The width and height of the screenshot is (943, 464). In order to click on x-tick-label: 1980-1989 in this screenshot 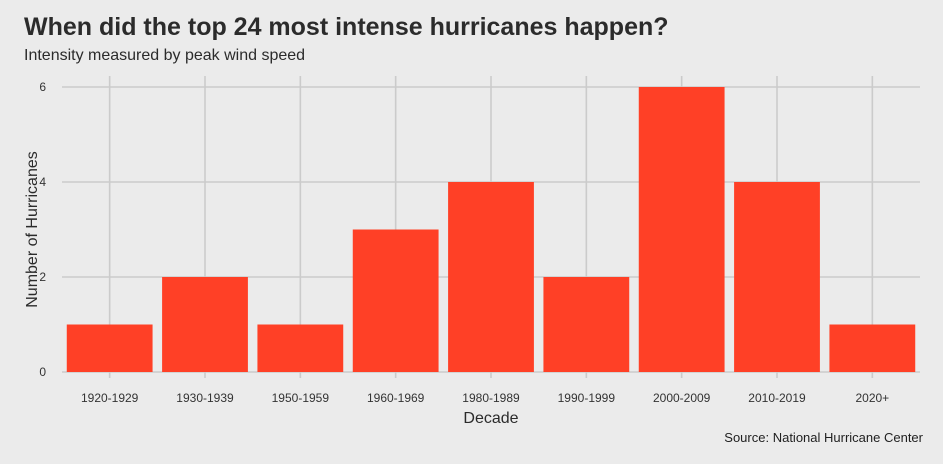, I will do `click(491, 398)`.